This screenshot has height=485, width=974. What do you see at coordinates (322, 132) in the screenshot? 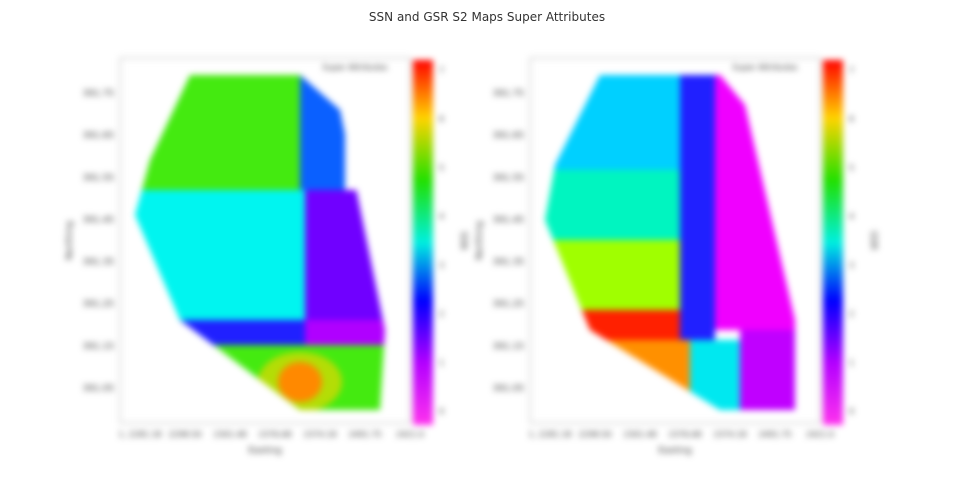
I see `region-east-strip-upper` at bounding box center [322, 132].